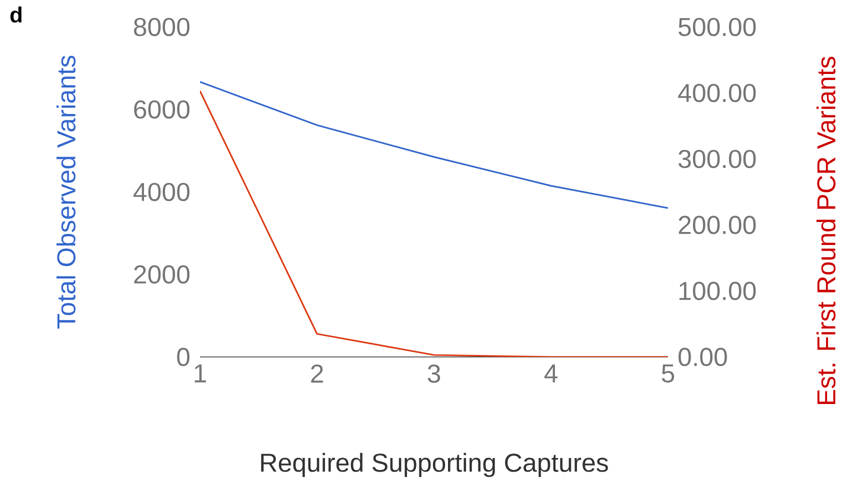 Image resolution: width=842 pixels, height=481 pixels. What do you see at coordinates (717, 225) in the screenshot?
I see `y2-tick-label: 200.00` at bounding box center [717, 225].